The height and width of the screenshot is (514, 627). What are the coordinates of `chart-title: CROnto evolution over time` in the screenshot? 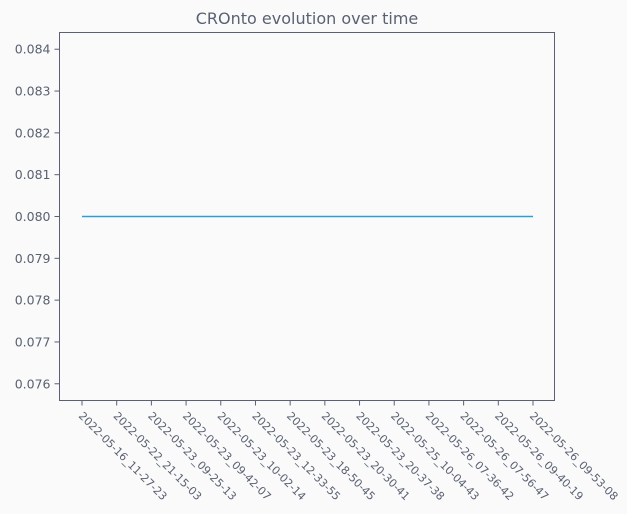 It's located at (307, 18).